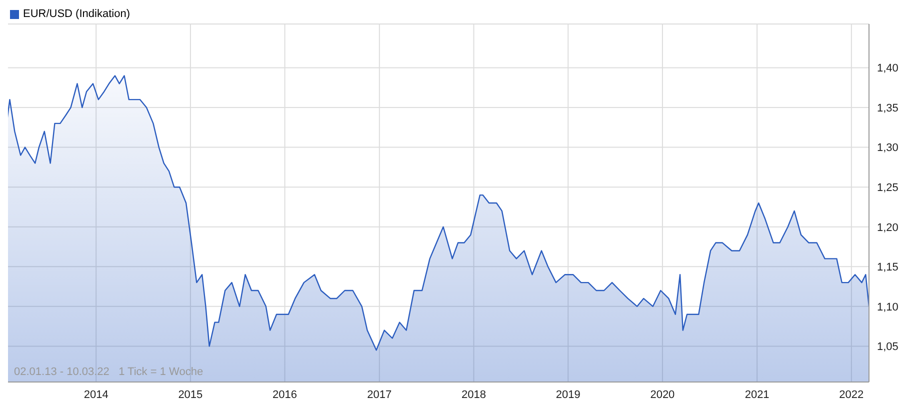  Describe the element at coordinates (285, 394) in the screenshot. I see `x-tick-label: 2016` at that location.